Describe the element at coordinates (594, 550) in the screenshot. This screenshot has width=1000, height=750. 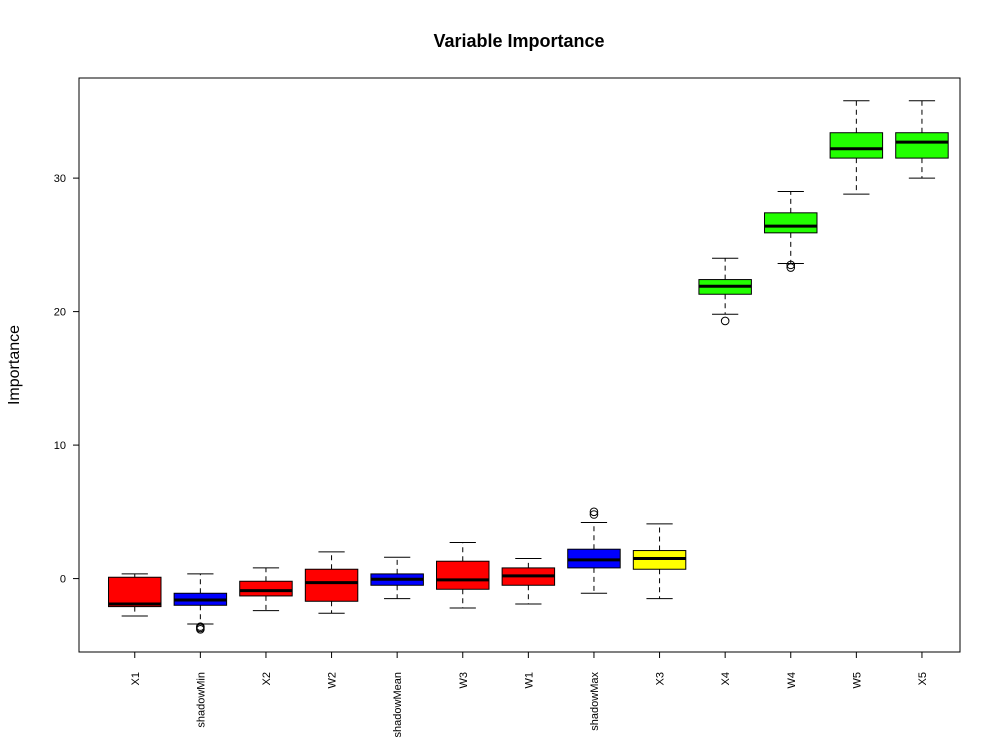
I see `box-shadowMax` at that location.